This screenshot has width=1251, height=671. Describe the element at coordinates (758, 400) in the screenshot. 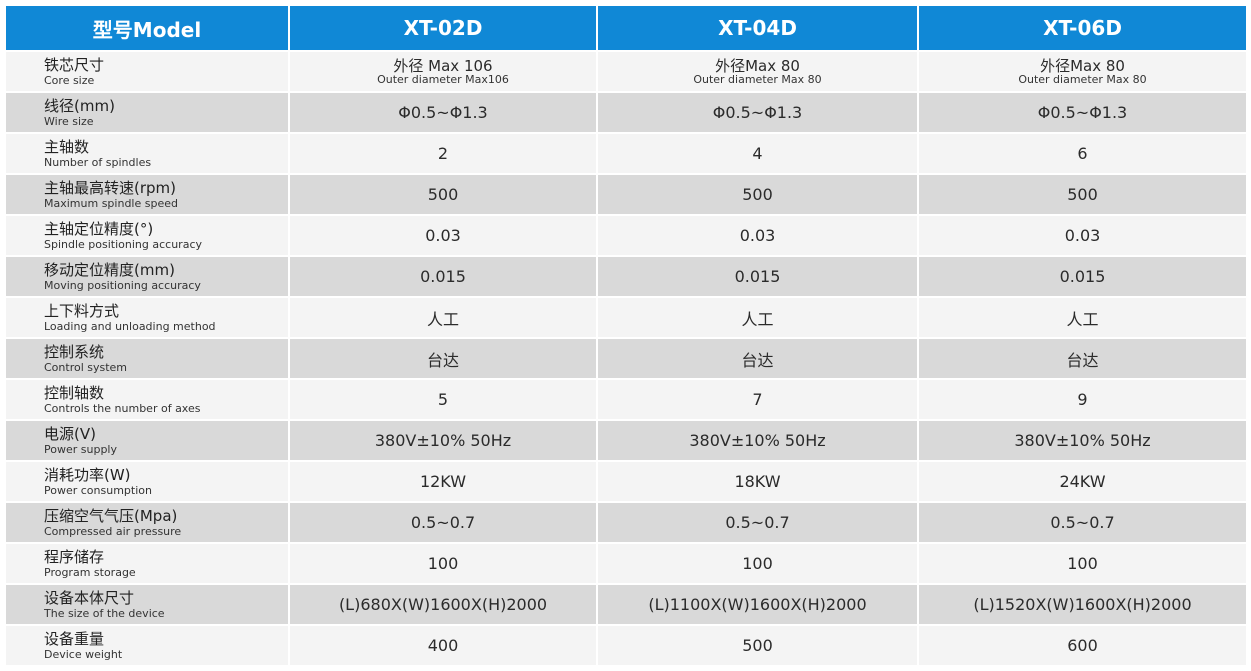

I see `spec-value-cell: 7` at that location.